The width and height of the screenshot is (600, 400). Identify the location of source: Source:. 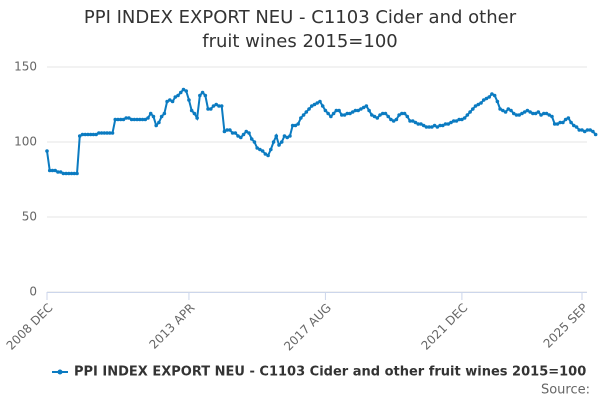
(565, 390).